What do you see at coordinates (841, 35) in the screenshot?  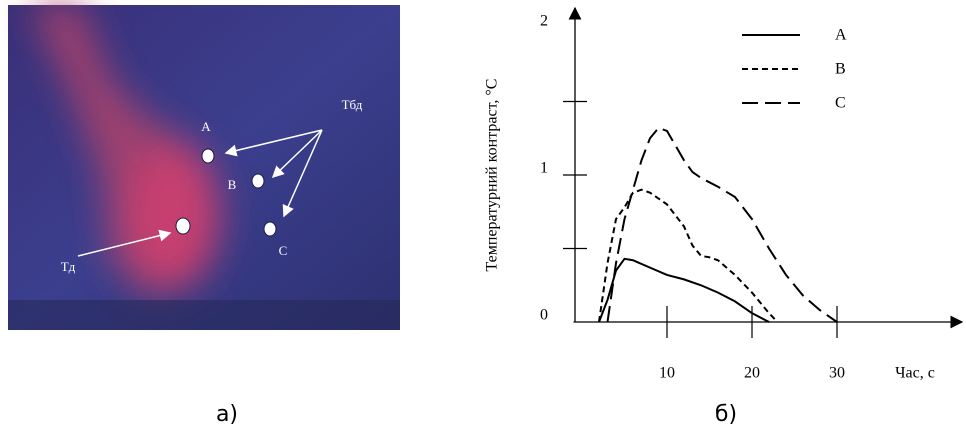 I see `legend-label: A` at bounding box center [841, 35].